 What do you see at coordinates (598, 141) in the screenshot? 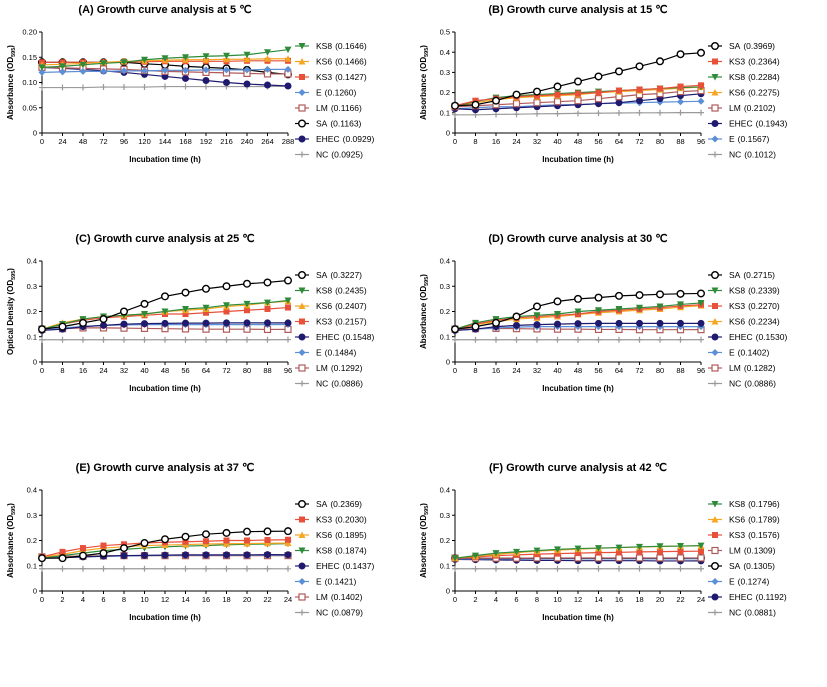
I see `x-tick-label: 56` at bounding box center [598, 141].